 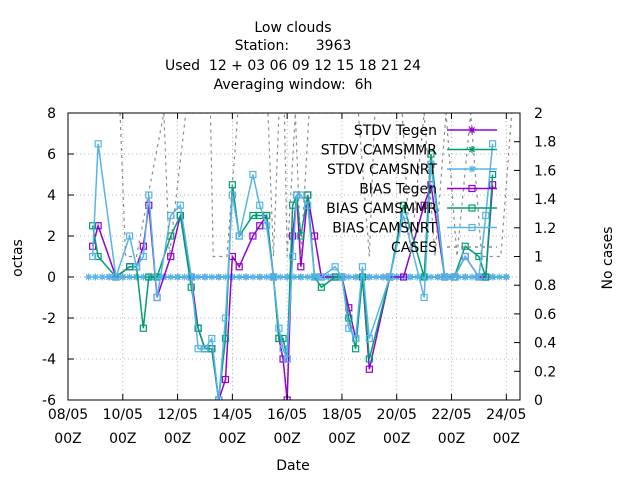 What do you see at coordinates (379, 151) in the screenshot?
I see `legend-label: STDV CAMSMMR` at bounding box center [379, 151].